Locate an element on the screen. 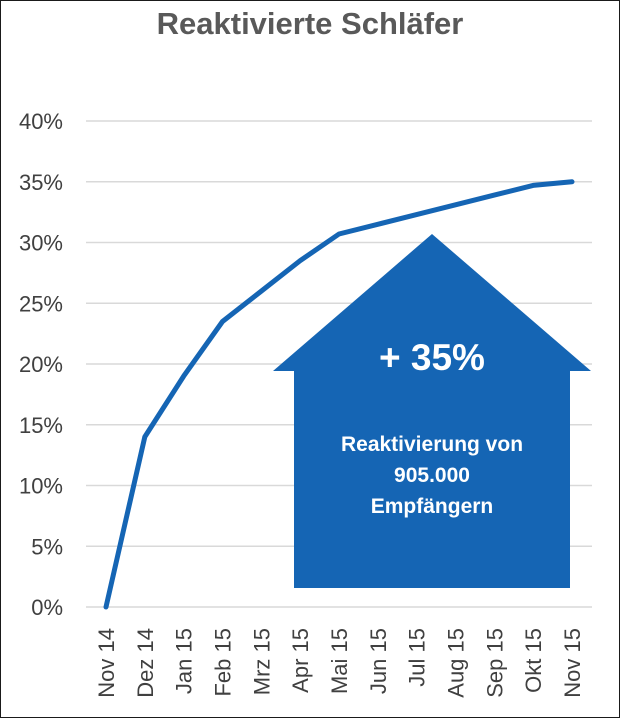  annotation-headline: + 35% is located at coordinates (432, 357).